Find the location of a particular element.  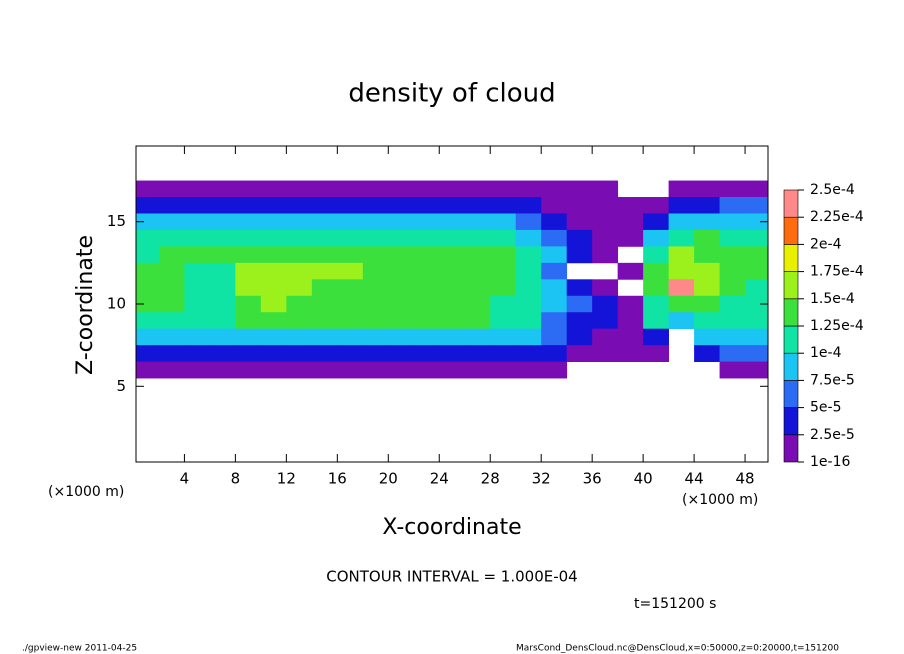

contour-interval: CONTOUR INTERVAL = 1.000E-04 is located at coordinates (451, 577).